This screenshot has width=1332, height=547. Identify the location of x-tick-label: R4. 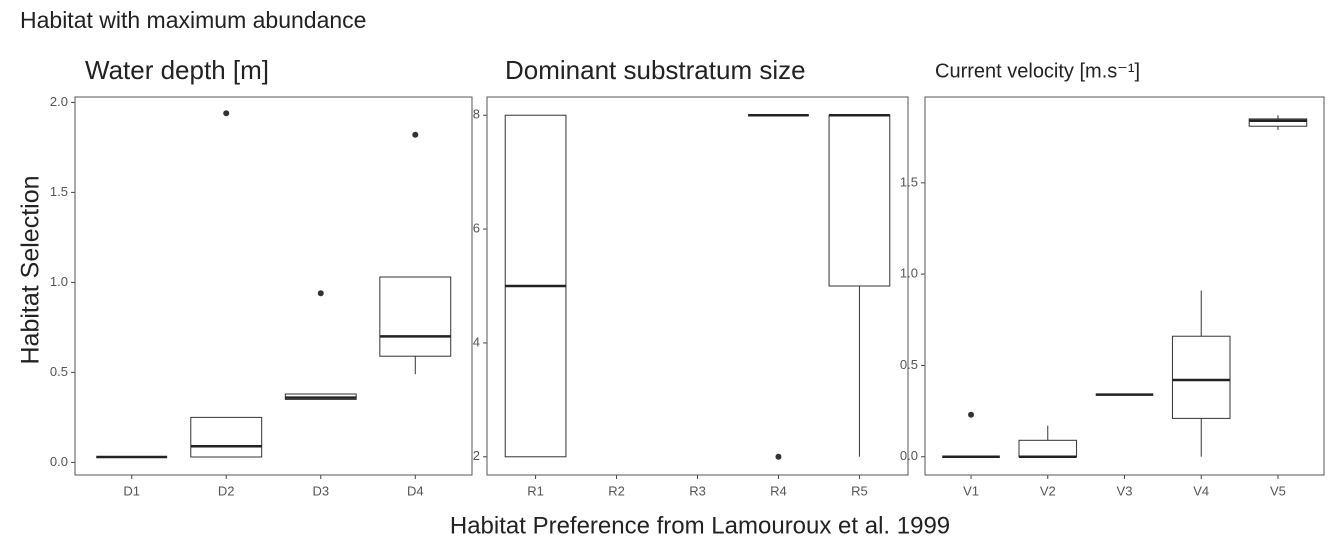
(778, 490).